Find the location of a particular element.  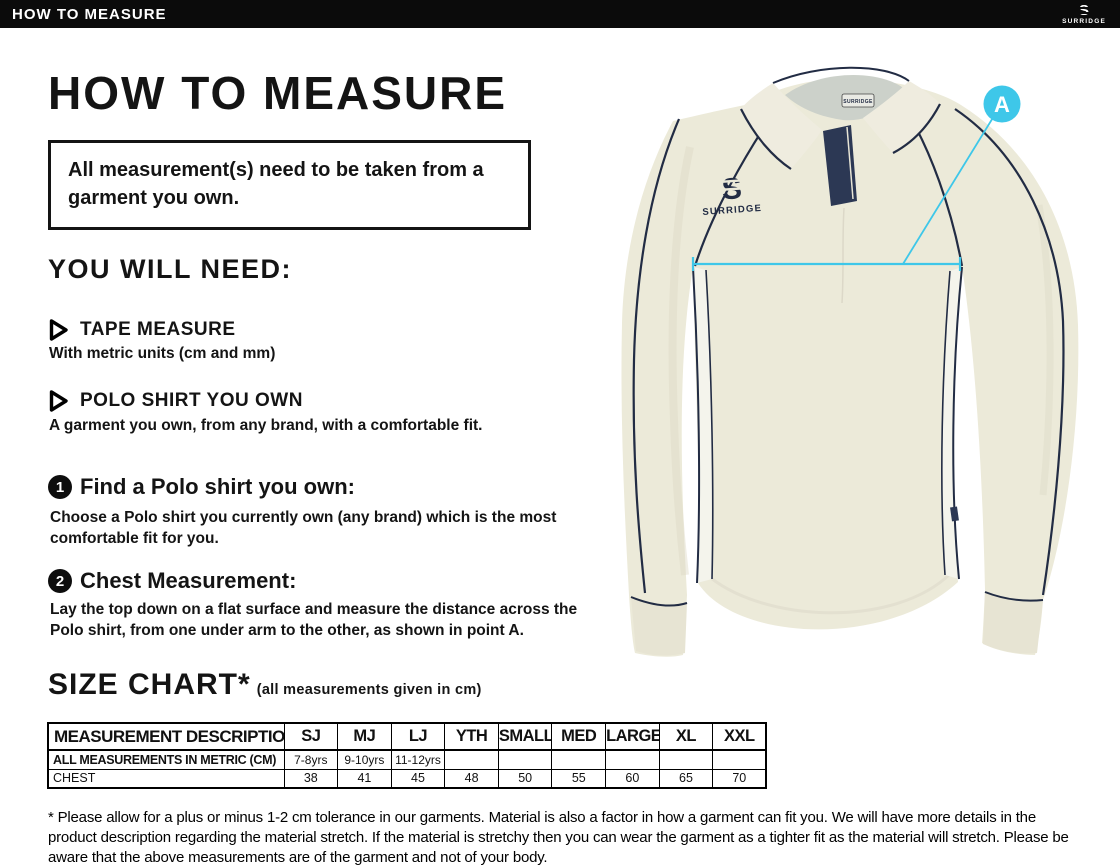

step-2-header: 2 Chest Measurement: is located at coordinates (172, 581).